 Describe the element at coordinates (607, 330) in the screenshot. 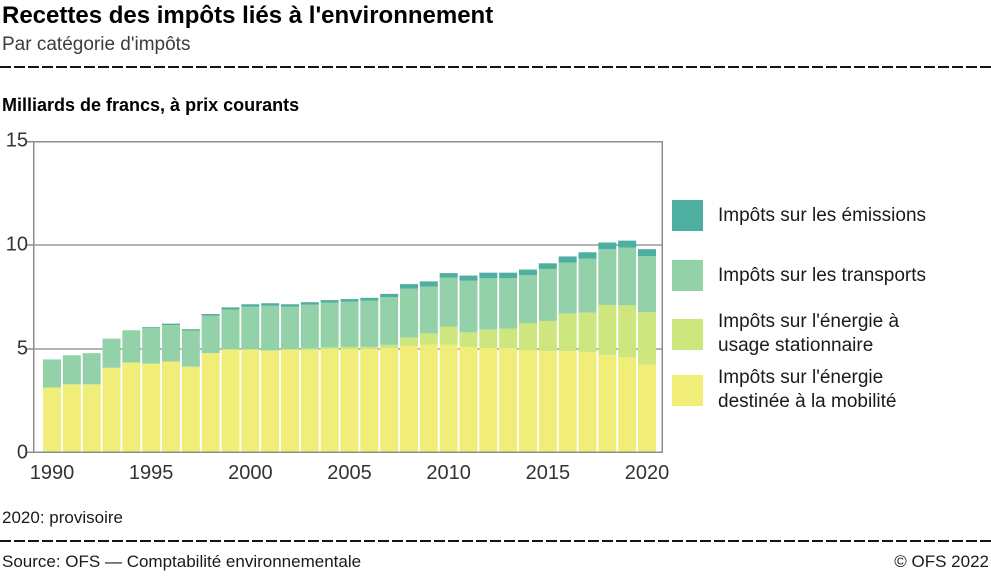

I see `bar-segment-stationary-2018` at that location.